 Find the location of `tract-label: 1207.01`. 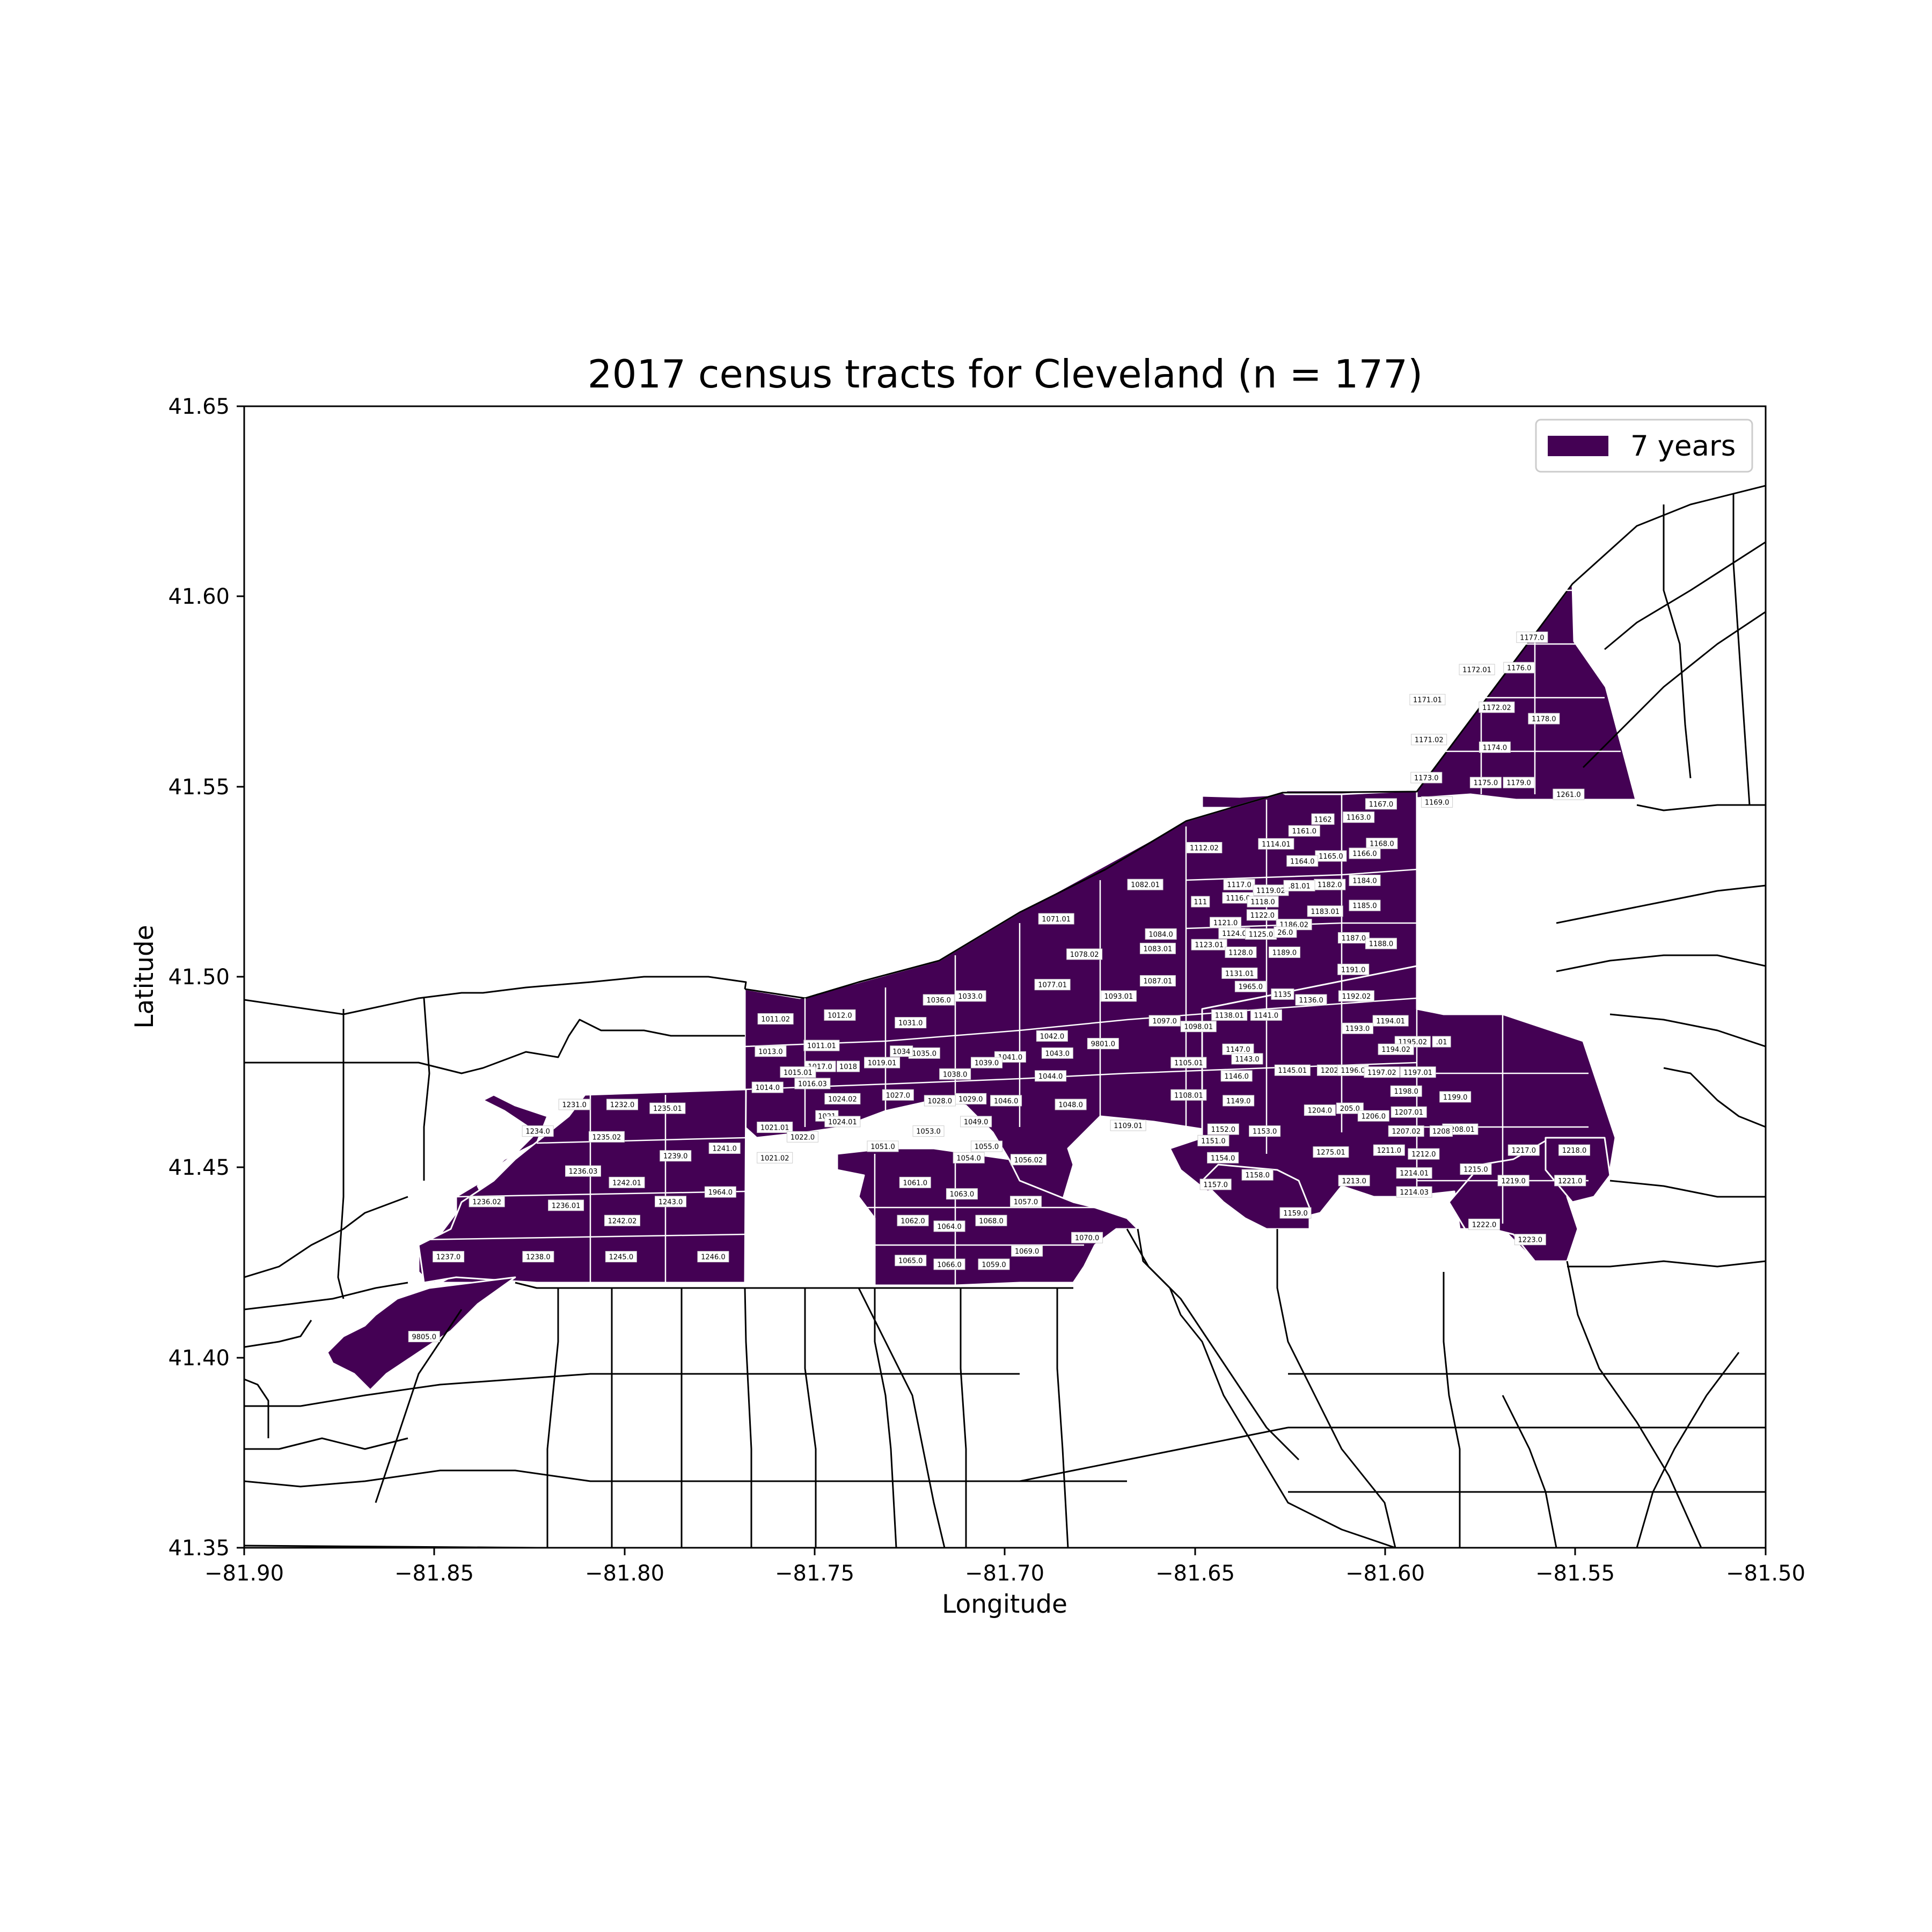

tract-label: 1207.01 is located at coordinates (1409, 1112).